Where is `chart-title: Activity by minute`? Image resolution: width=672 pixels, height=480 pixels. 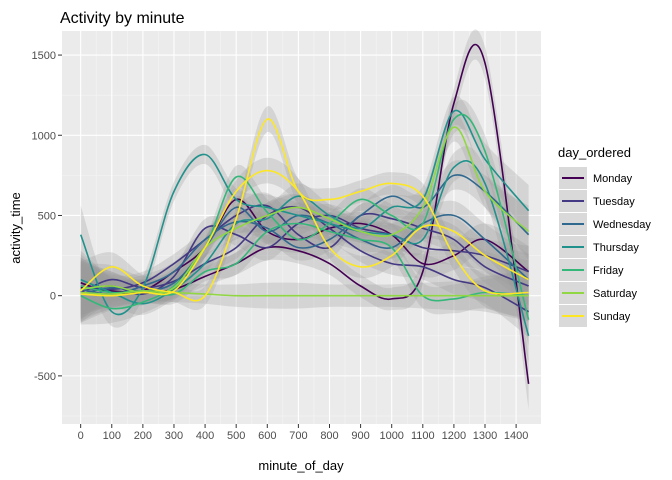 chart-title: Activity by minute is located at coordinates (122, 18).